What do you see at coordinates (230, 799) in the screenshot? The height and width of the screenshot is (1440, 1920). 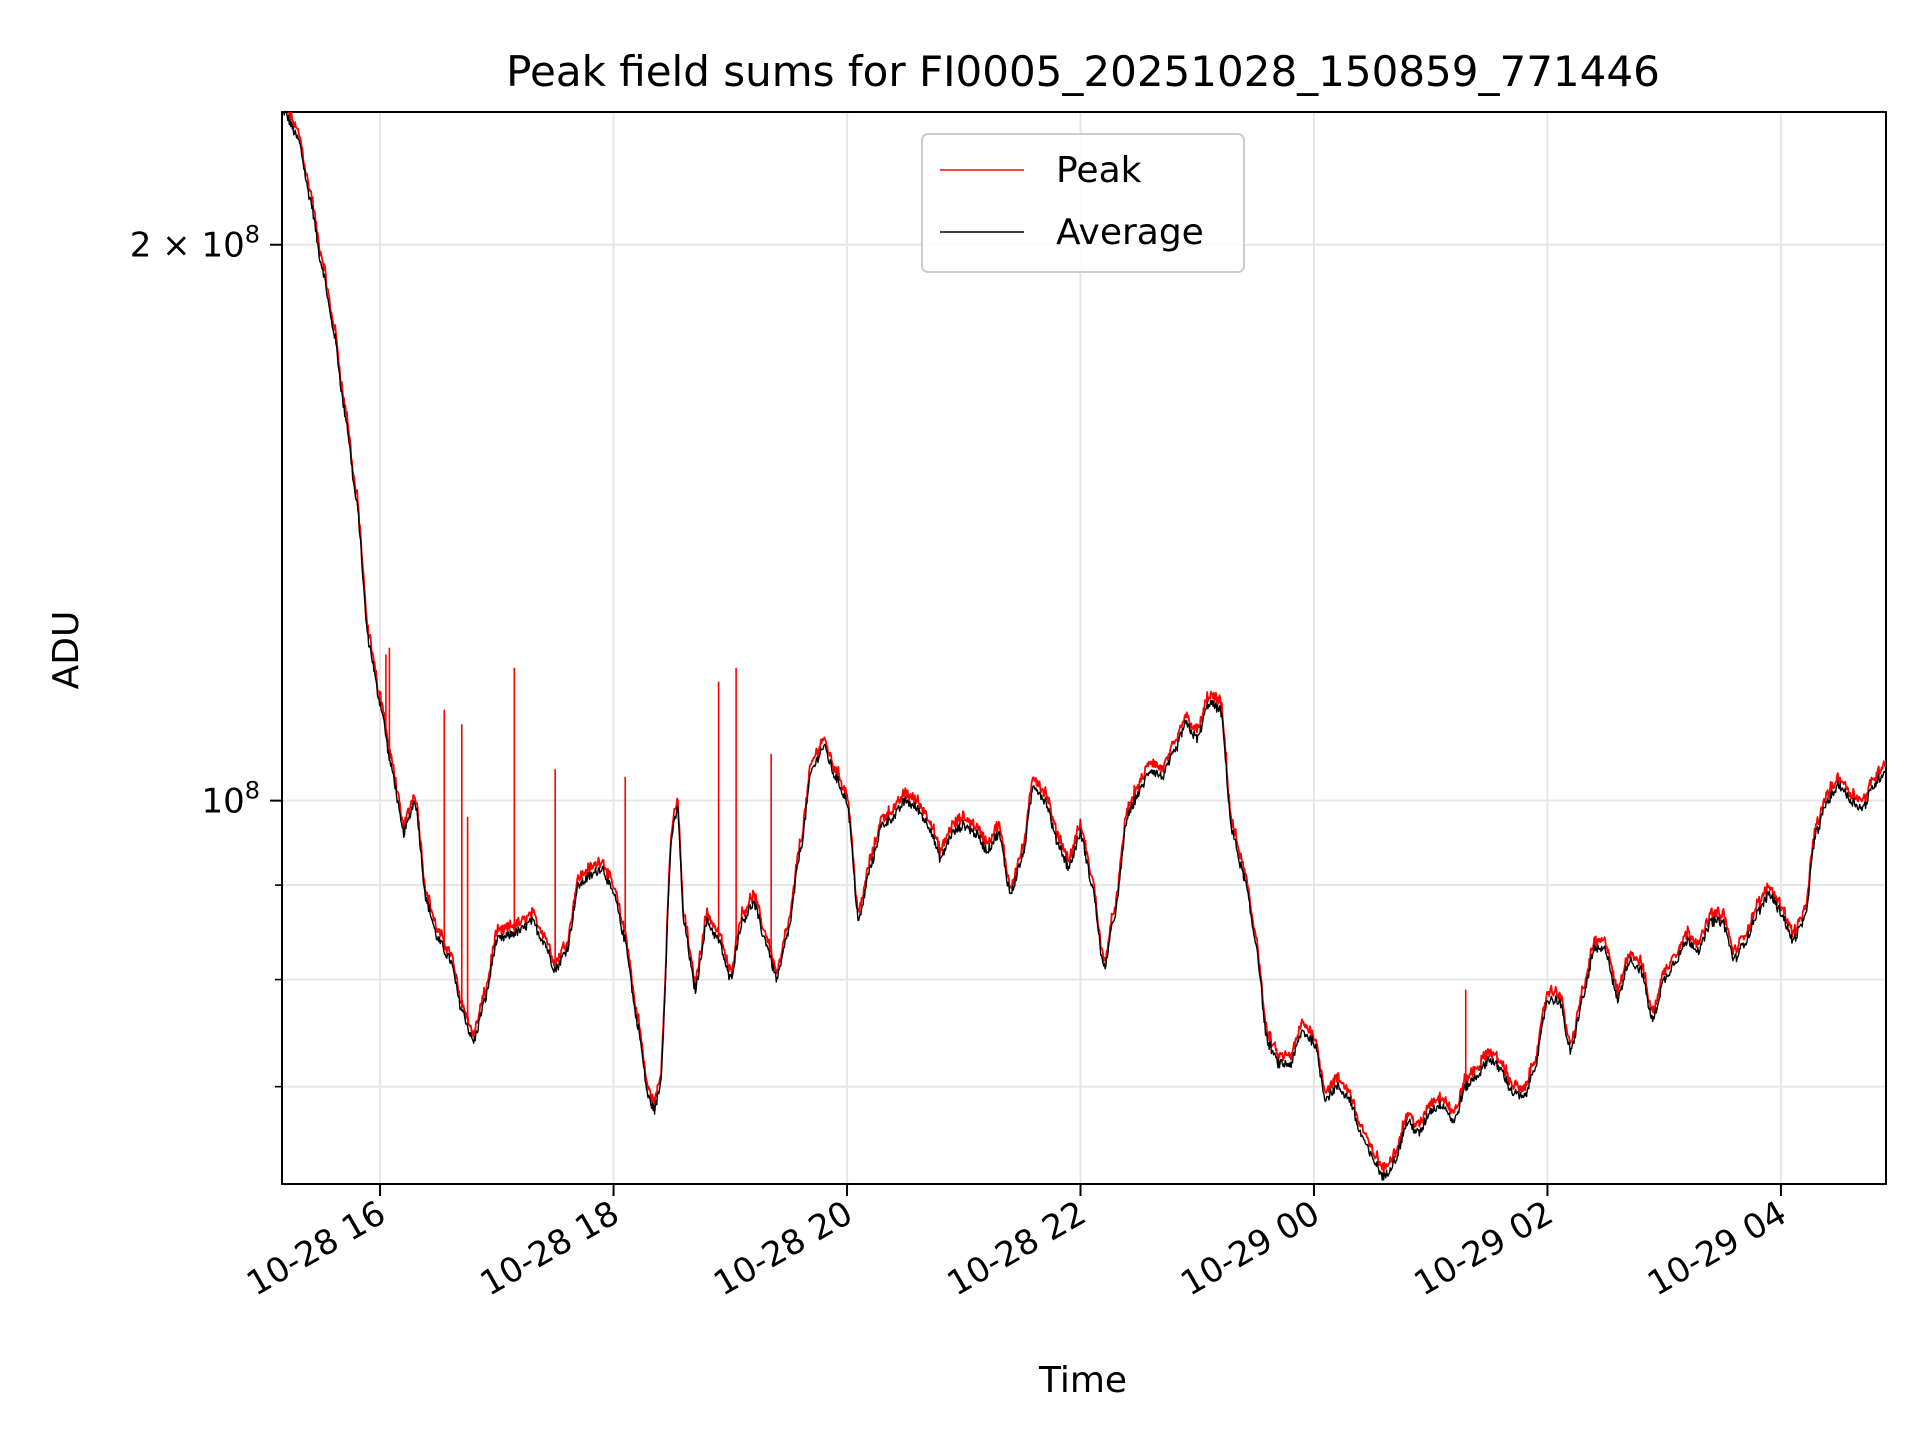 I see `y-tick-label: 108` at bounding box center [230, 799].